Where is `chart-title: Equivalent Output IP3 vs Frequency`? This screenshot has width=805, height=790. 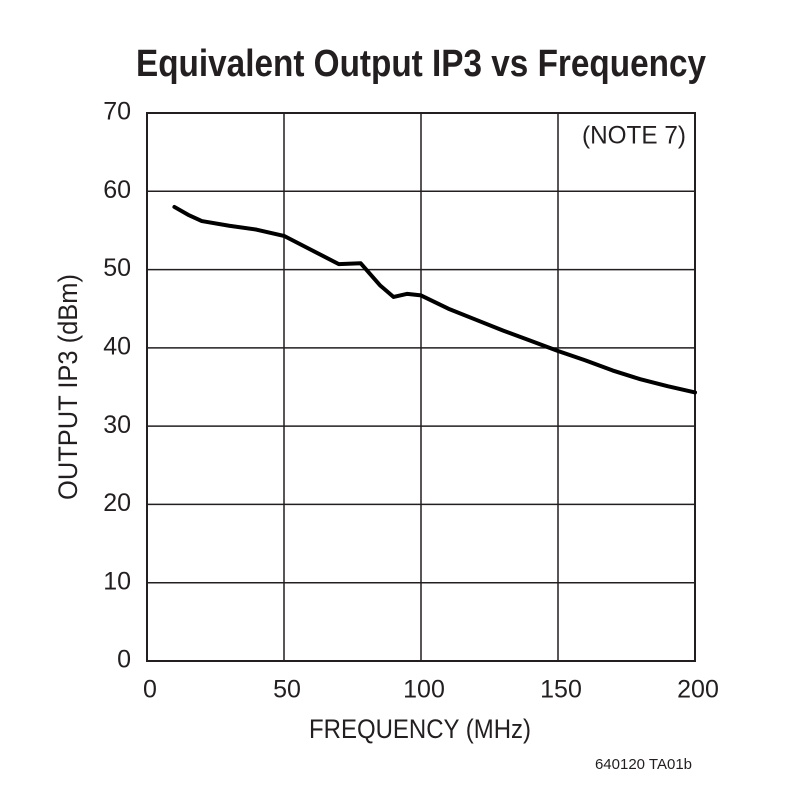
chart-title: Equivalent Output IP3 vs Frequency is located at coordinates (421, 64).